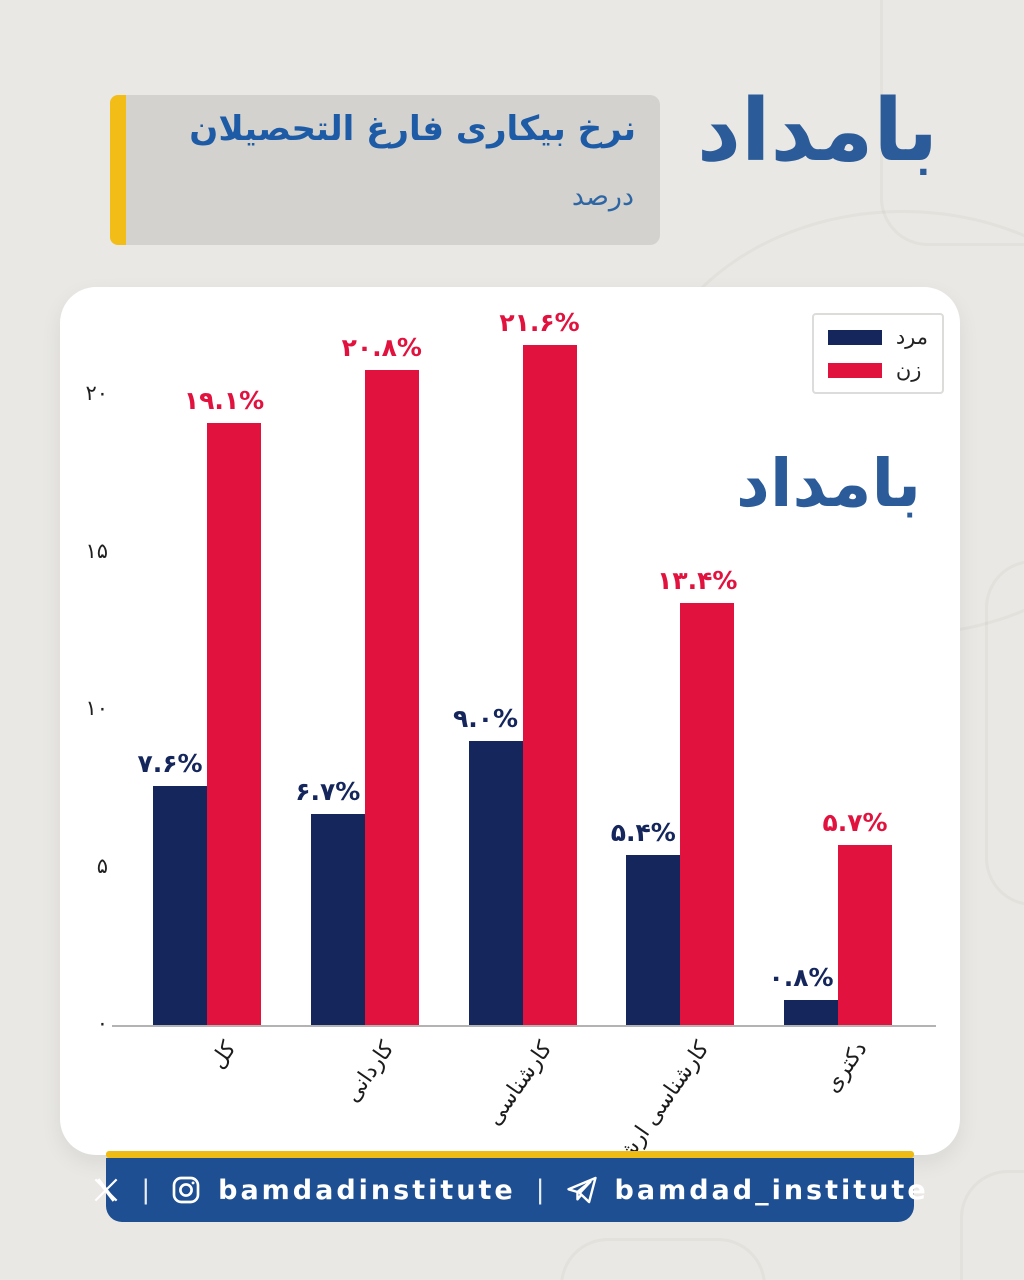 This screenshot has height=1280, width=1024. Describe the element at coordinates (661, 1096) in the screenshot. I see `x-axis-category-label-3: کارشناسی ارشد` at that location.